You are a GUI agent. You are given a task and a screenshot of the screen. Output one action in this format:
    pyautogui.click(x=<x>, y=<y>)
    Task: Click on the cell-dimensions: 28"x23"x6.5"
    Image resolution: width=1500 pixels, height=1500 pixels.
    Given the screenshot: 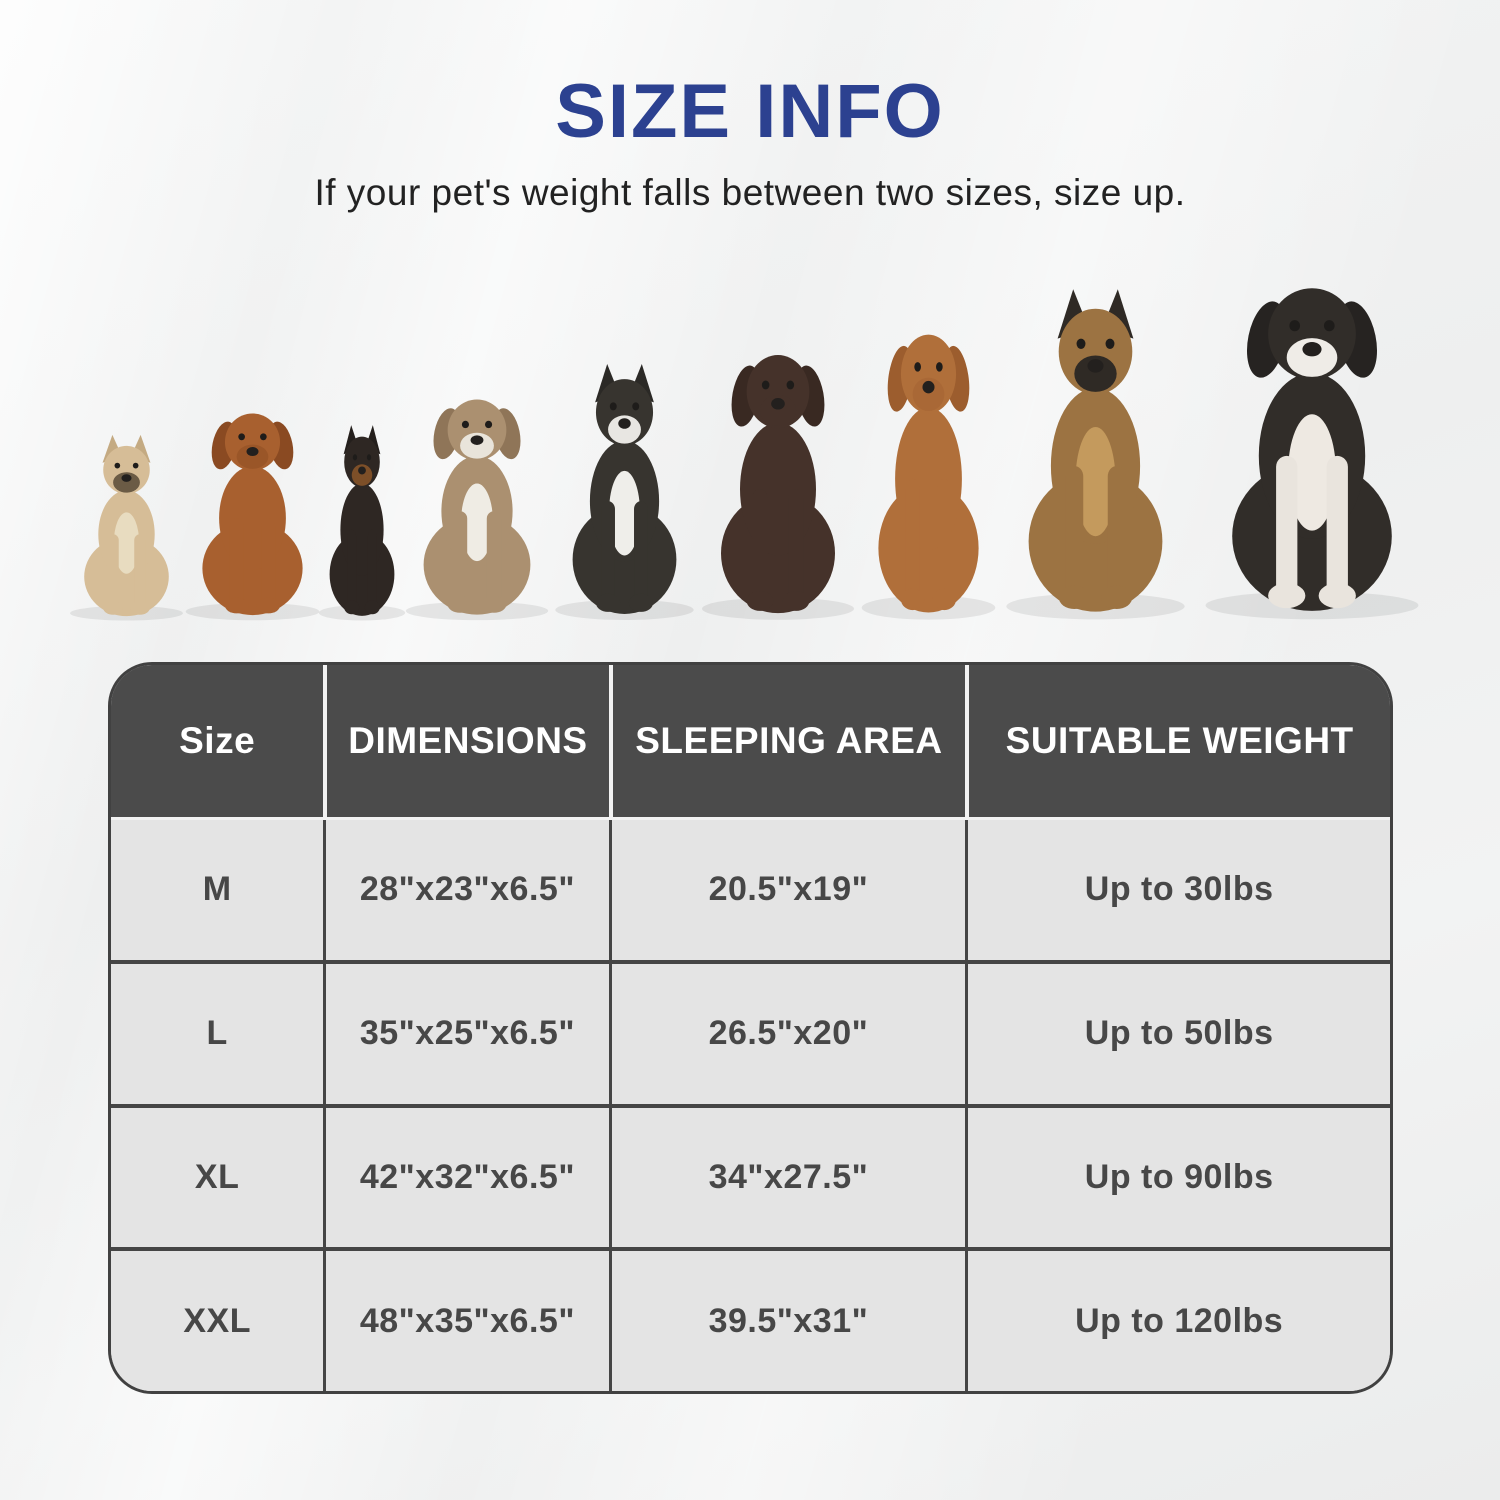 What is the action you would take?
    pyautogui.click(x=465, y=890)
    